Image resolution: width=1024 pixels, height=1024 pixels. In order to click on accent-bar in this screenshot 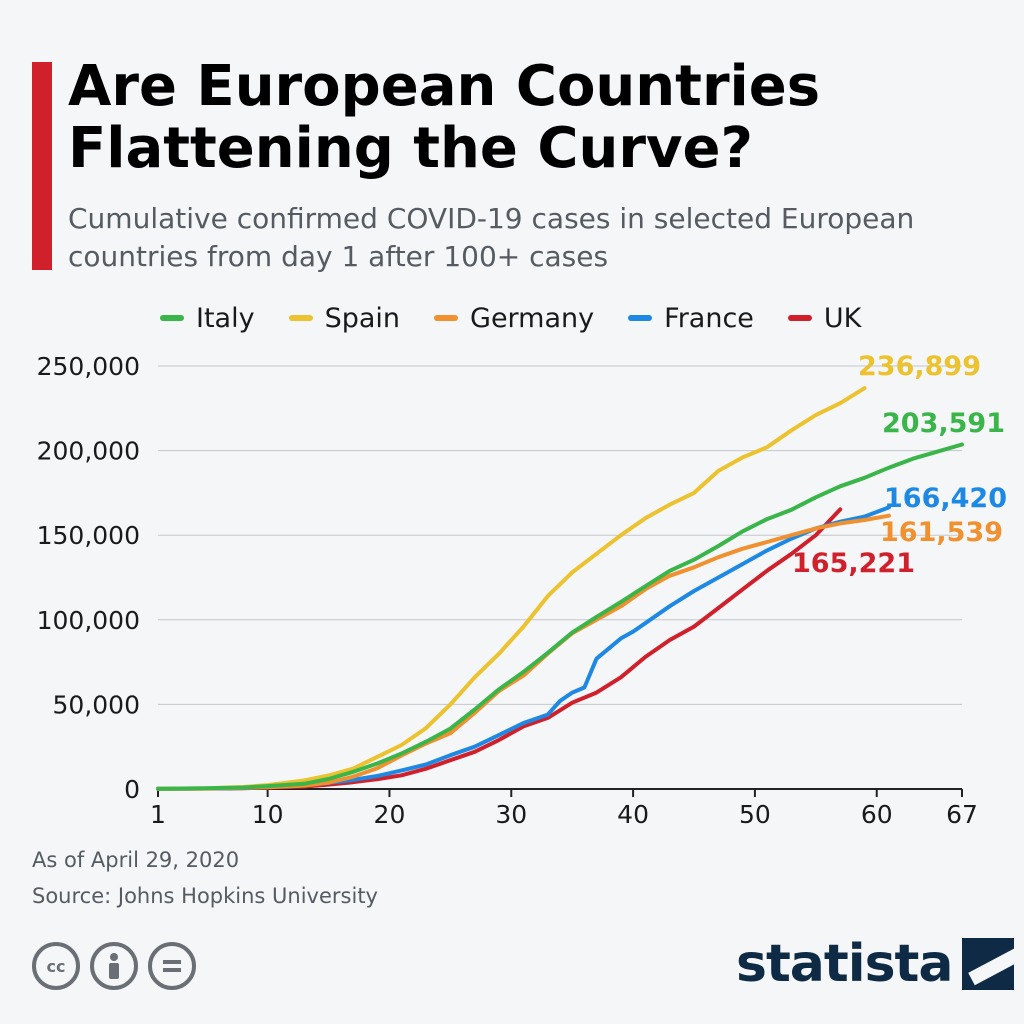, I will do `click(42, 166)`.